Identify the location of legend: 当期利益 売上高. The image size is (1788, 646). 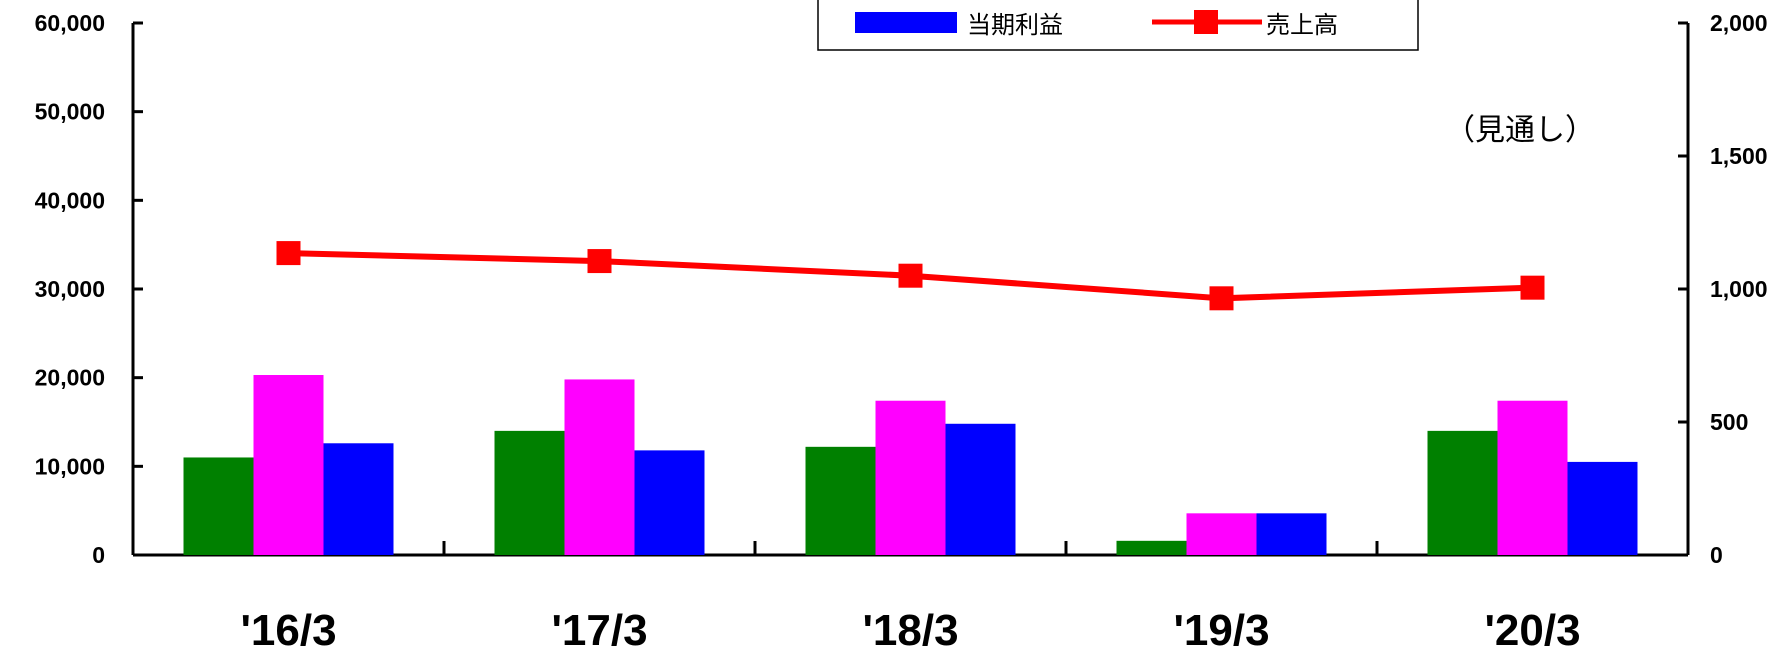
(1118, 25).